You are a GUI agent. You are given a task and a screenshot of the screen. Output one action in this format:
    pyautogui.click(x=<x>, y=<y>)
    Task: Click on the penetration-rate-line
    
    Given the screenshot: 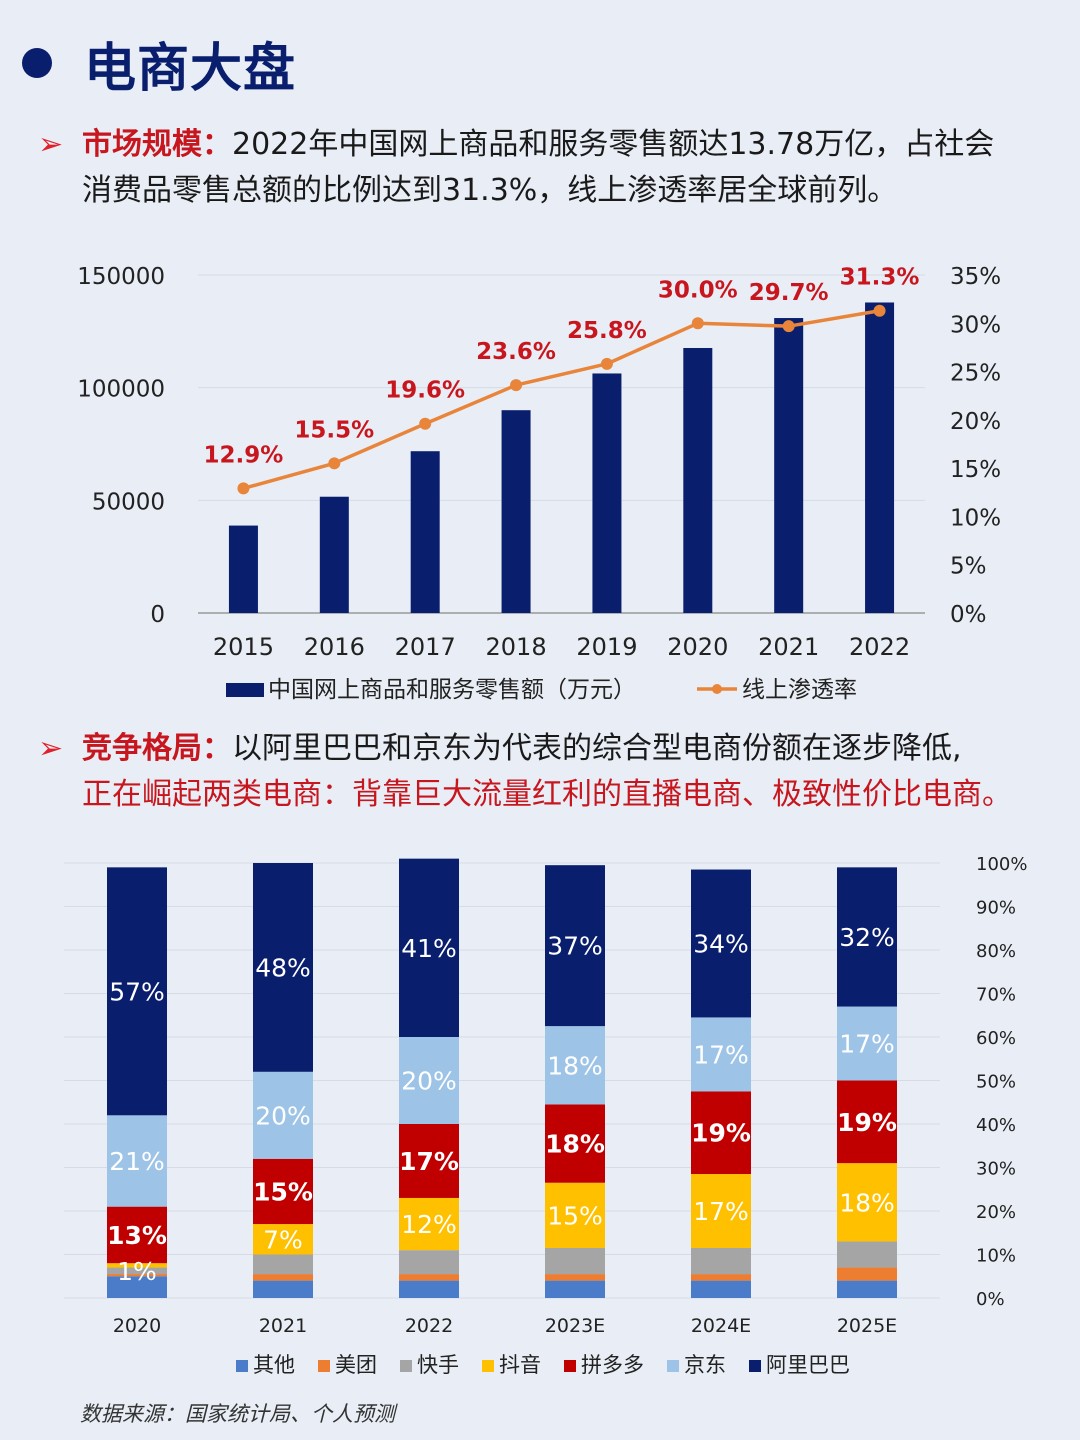 What is the action you would take?
    pyautogui.click(x=561, y=400)
    